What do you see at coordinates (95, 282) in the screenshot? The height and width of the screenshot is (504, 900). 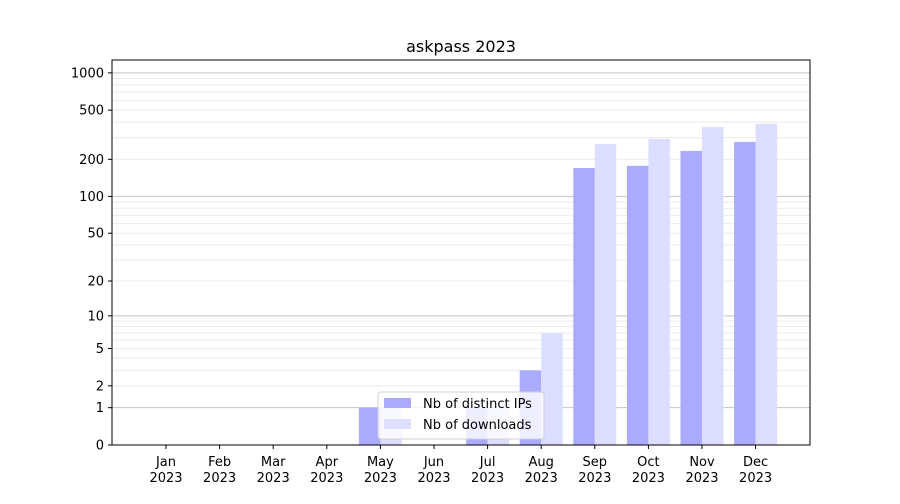 I see `y-tick-label: 20` at bounding box center [95, 282].